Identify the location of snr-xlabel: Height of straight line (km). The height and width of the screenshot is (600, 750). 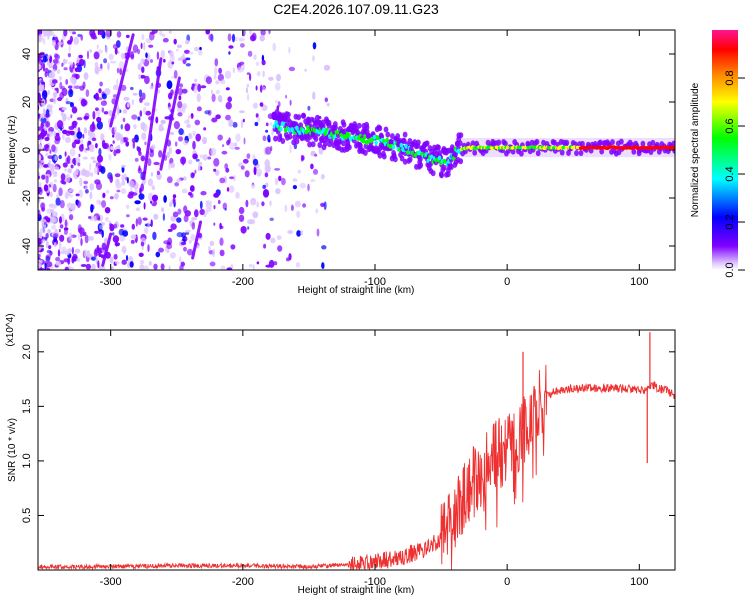
(356, 590).